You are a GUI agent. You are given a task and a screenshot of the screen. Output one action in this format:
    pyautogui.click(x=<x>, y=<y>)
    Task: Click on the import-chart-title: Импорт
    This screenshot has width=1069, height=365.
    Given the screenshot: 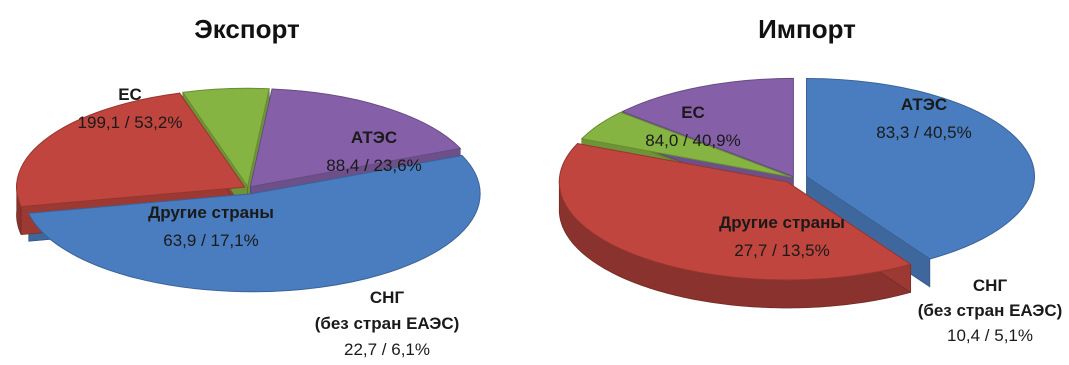 What is the action you would take?
    pyautogui.click(x=807, y=29)
    